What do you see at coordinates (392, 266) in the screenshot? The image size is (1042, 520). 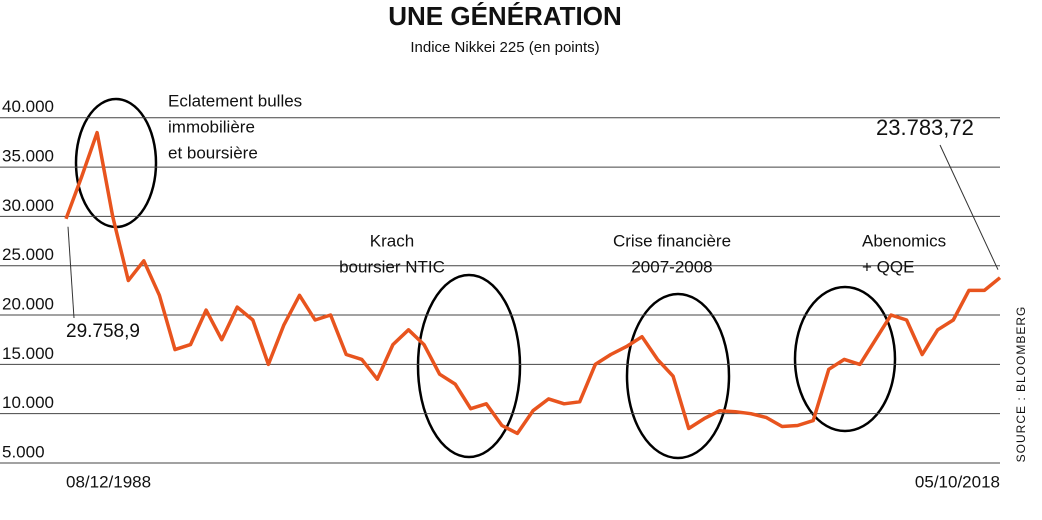 I see `annotation: boursier NTIC` at bounding box center [392, 266].